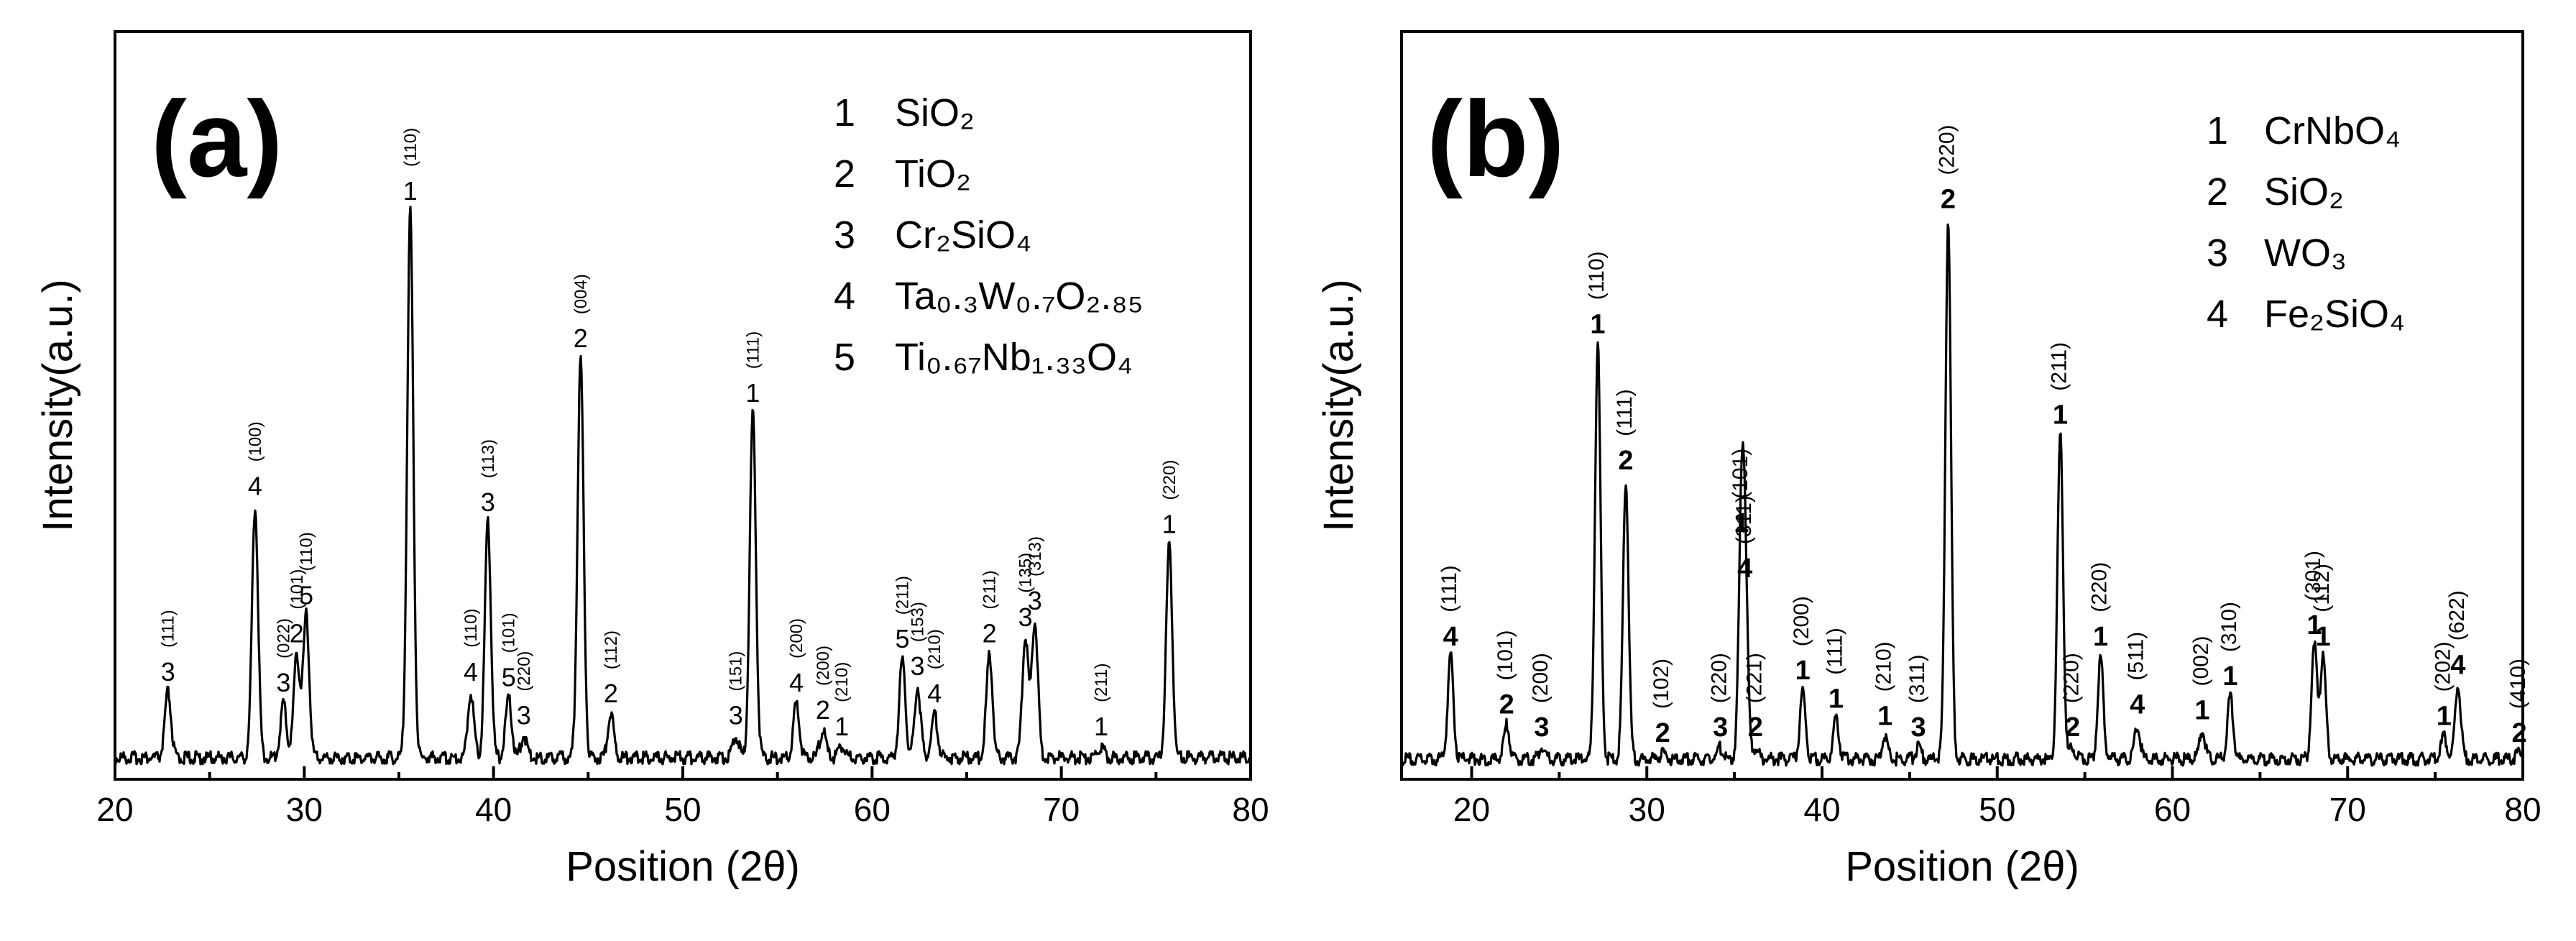  What do you see at coordinates (872, 809) in the screenshot?
I see `xtick-label-a-60: 60` at bounding box center [872, 809].